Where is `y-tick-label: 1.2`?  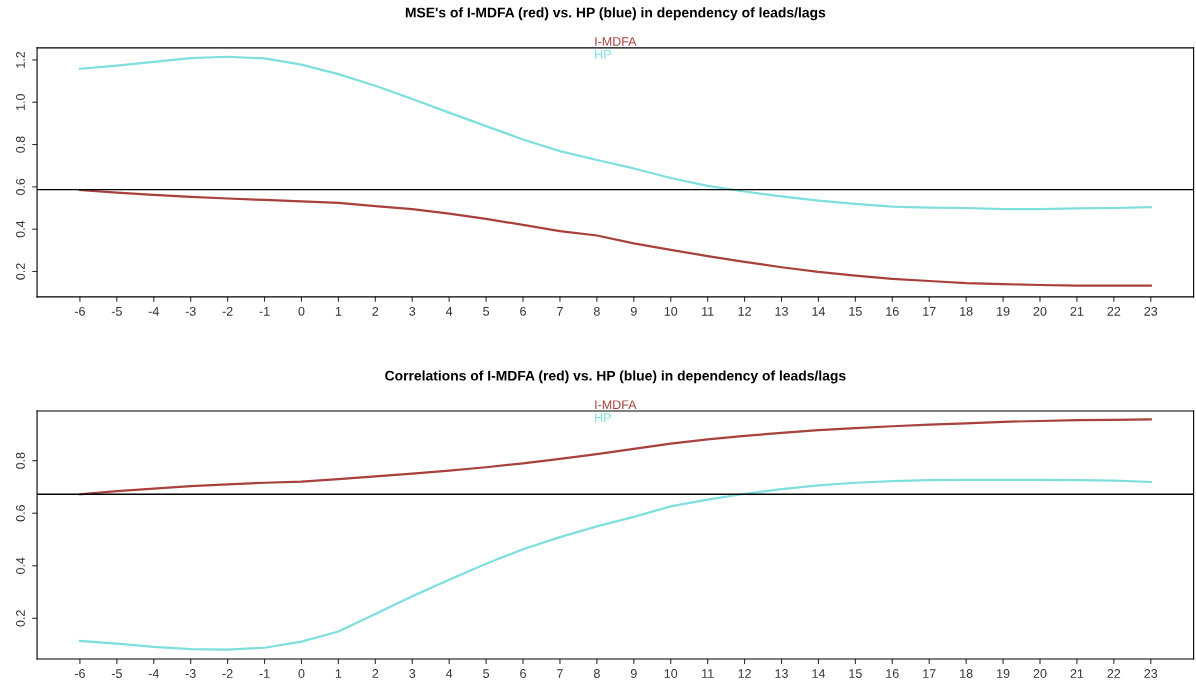
y-tick-label: 1.2 is located at coordinates (20, 59).